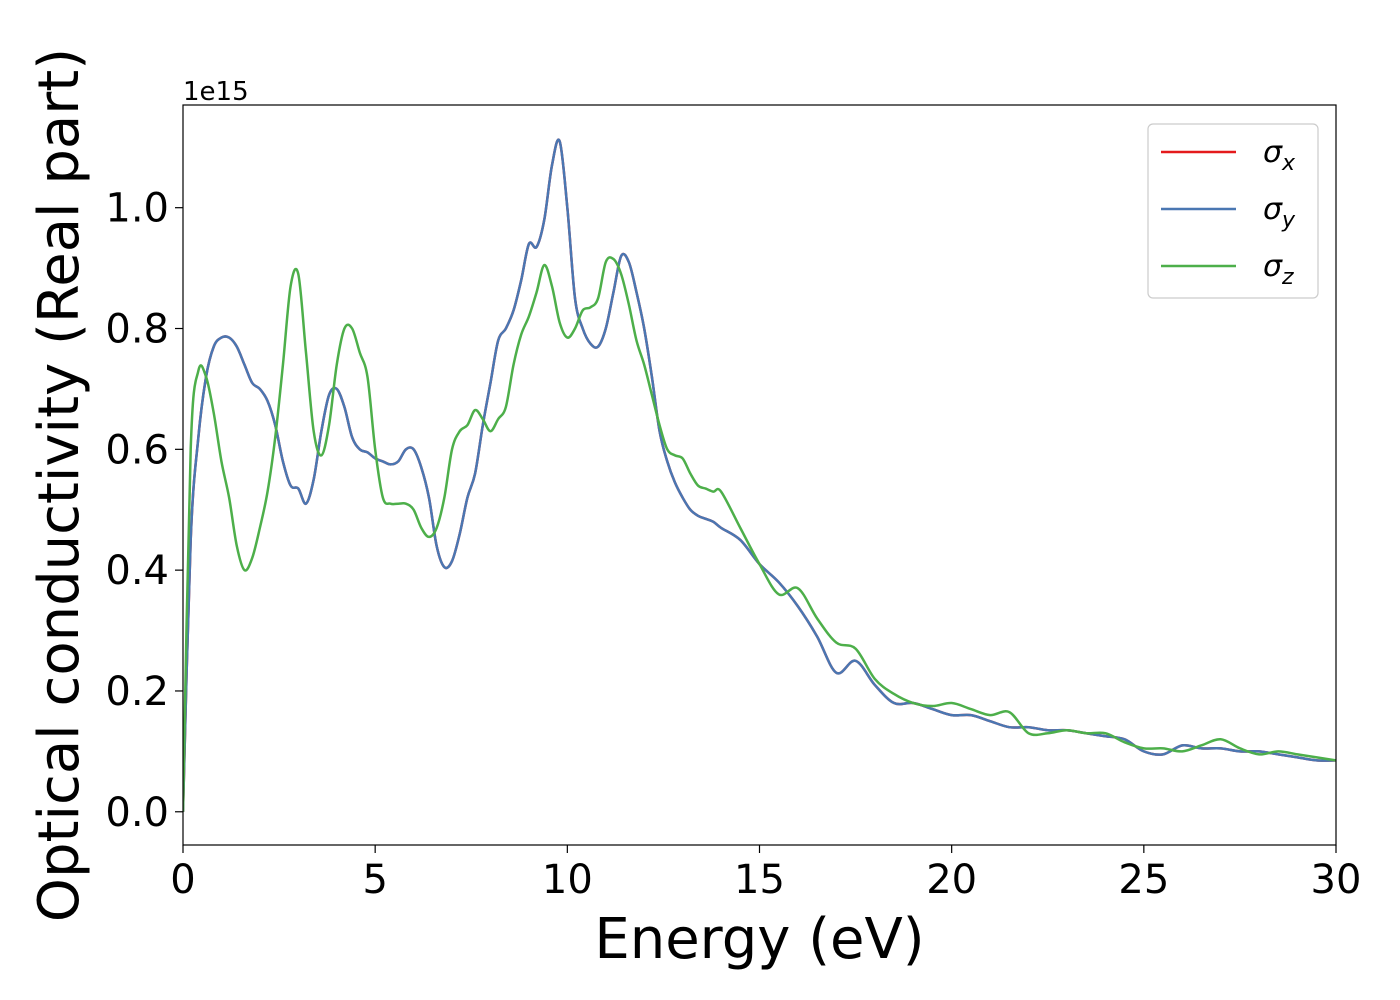 The height and width of the screenshot is (1000, 1400). Describe the element at coordinates (1288, 220) in the screenshot. I see `legend-label-subscript: y` at that location.